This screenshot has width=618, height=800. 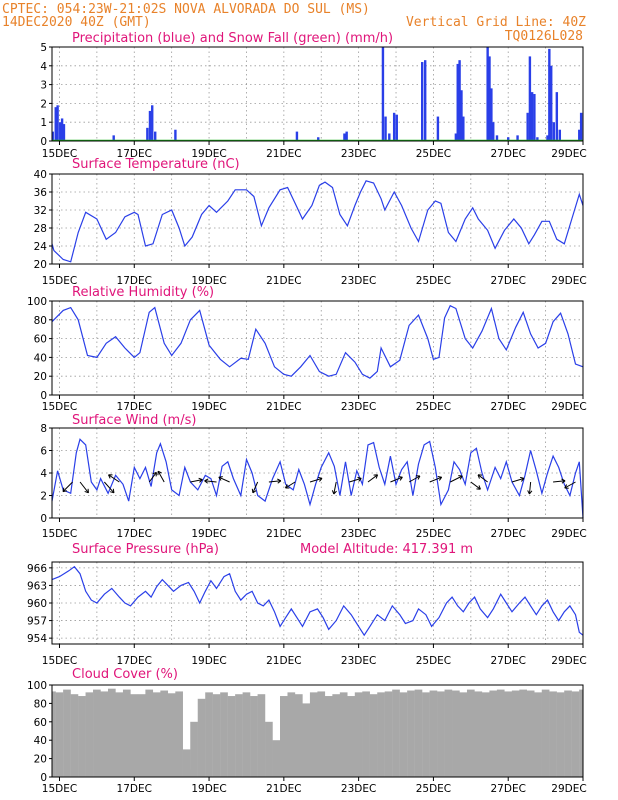 What do you see at coordinates (43, 519) in the screenshot?
I see `wind-ytick-label: 0` at bounding box center [43, 519].